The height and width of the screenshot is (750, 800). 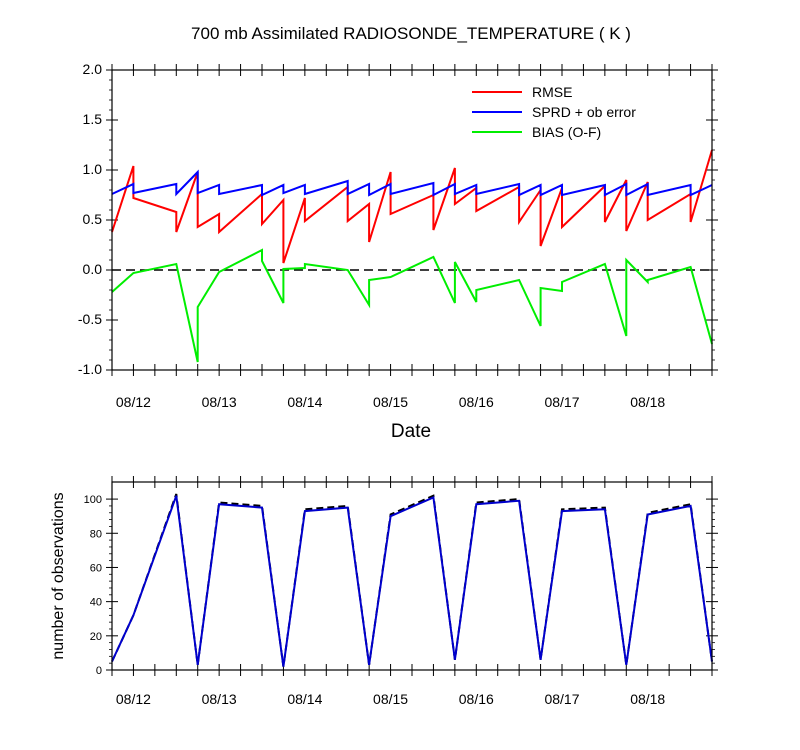 What do you see at coordinates (96, 568) in the screenshot?
I see `y-tick-label: 60` at bounding box center [96, 568].